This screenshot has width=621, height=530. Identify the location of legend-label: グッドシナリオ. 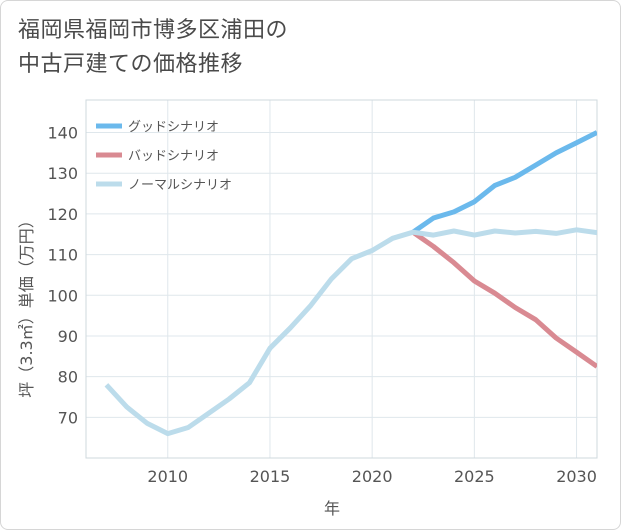
(173, 127).